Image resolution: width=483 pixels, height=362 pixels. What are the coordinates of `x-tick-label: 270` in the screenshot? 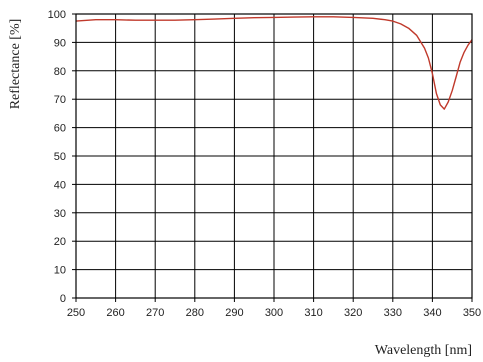 It's located at (155, 313).